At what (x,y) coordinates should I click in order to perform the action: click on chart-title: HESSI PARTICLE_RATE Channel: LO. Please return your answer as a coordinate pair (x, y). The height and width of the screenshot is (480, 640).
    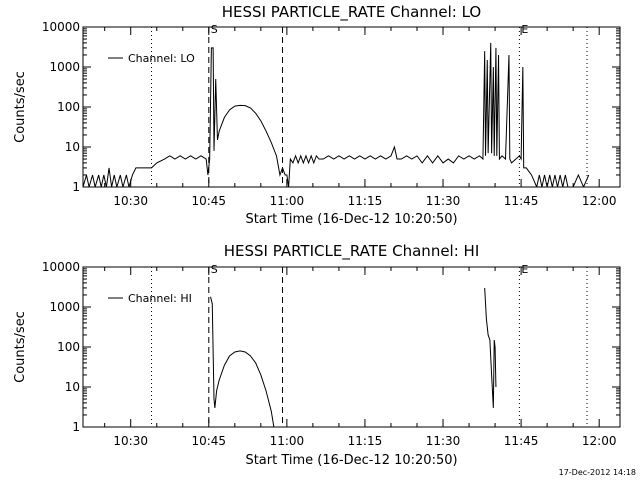
    Looking at the image, I should click on (351, 12).